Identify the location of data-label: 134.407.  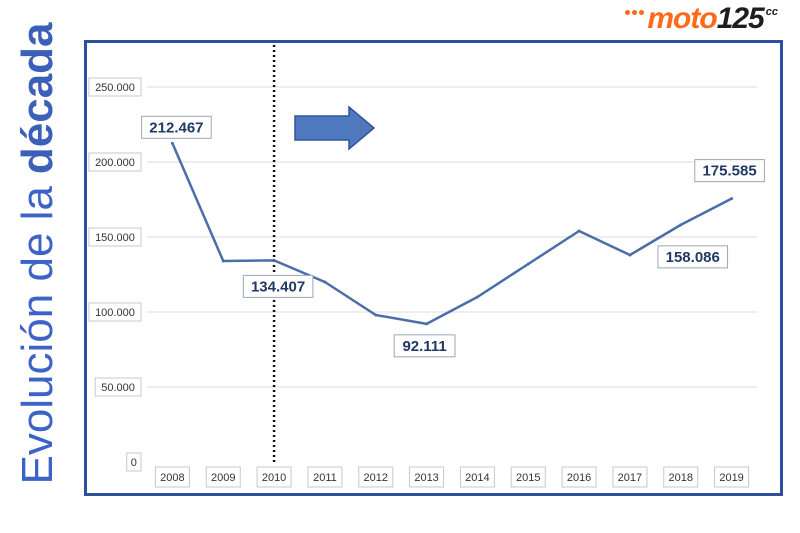
(278, 286).